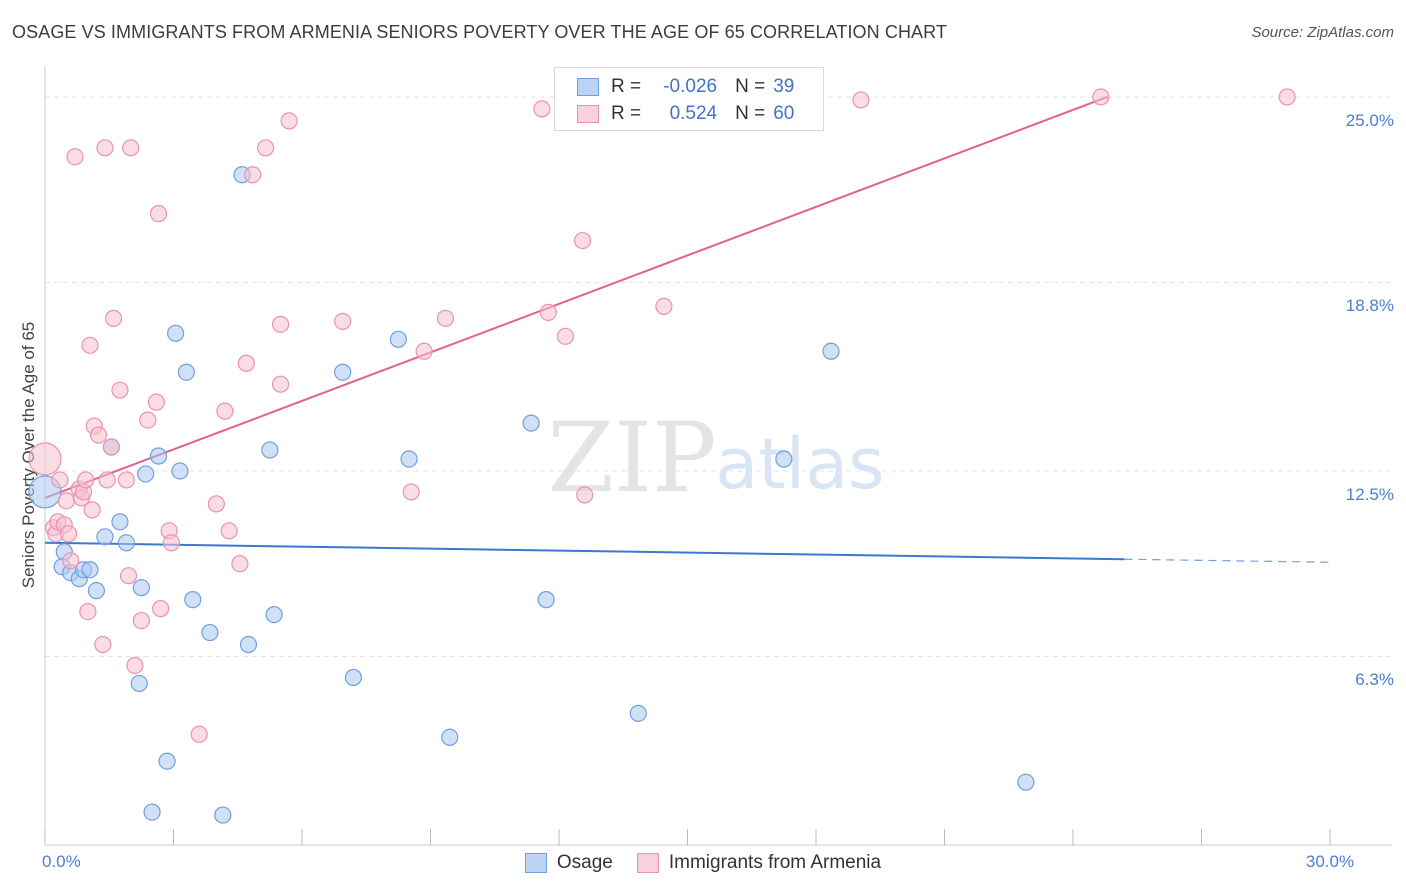  What do you see at coordinates (647, 863) in the screenshot?
I see `armenia-legend-swatch` at bounding box center [647, 863].